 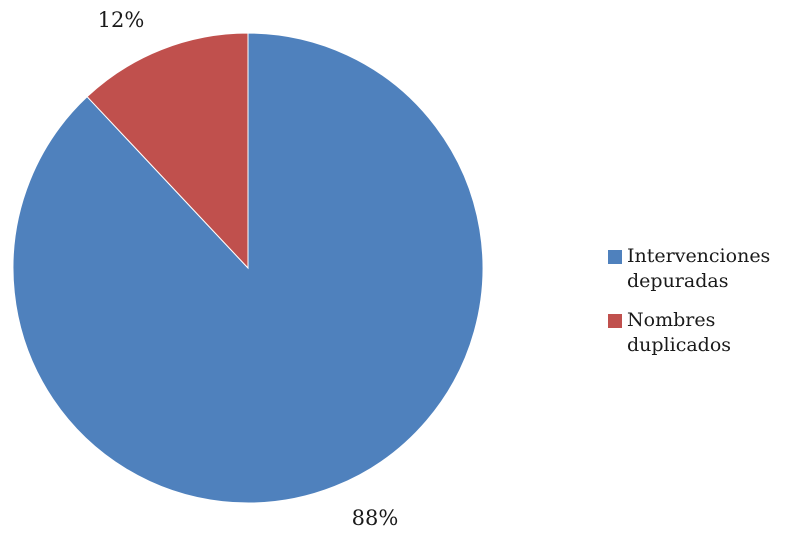 What do you see at coordinates (699, 268) in the screenshot?
I see `legend-label-intervenciones-depuradas: Intervenciones depuradas` at bounding box center [699, 268].